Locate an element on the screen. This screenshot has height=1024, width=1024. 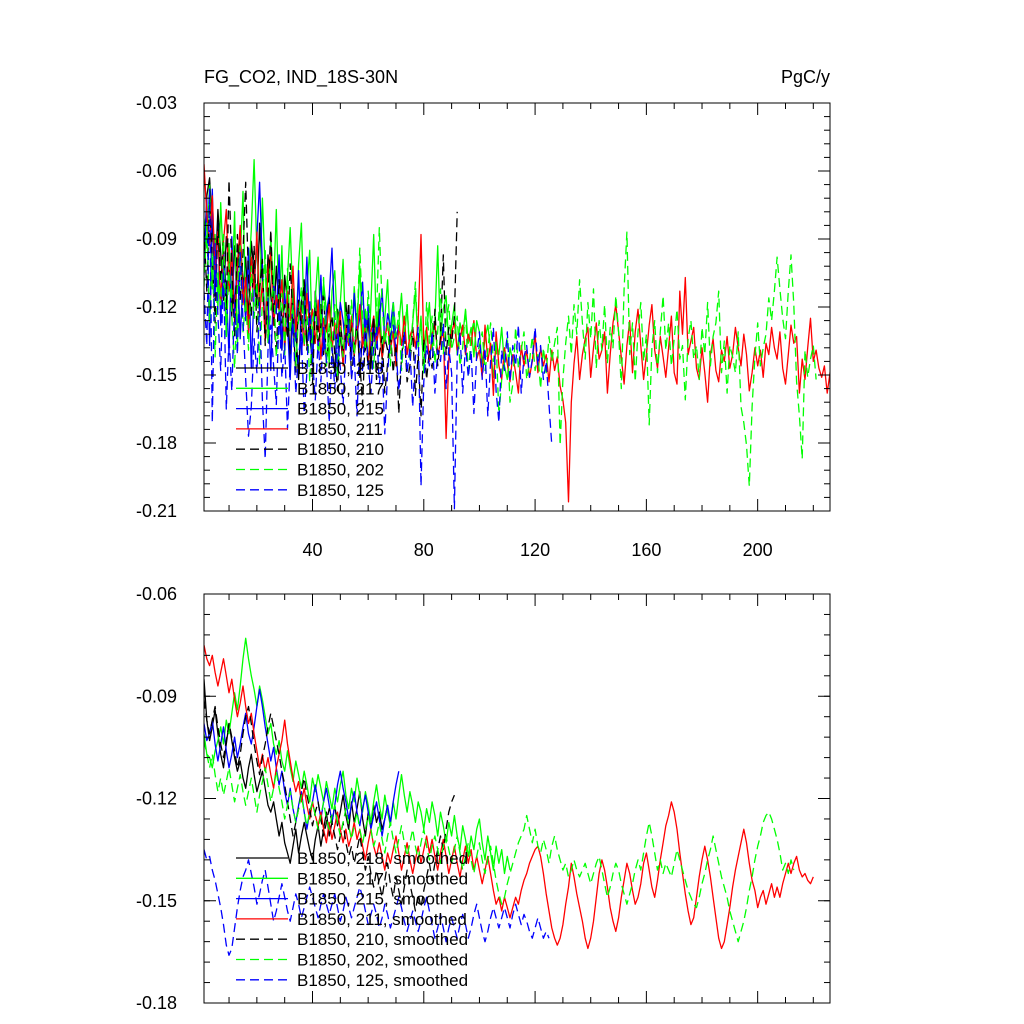
legend-label: B1850, 217, smoothed is located at coordinates (382, 878).